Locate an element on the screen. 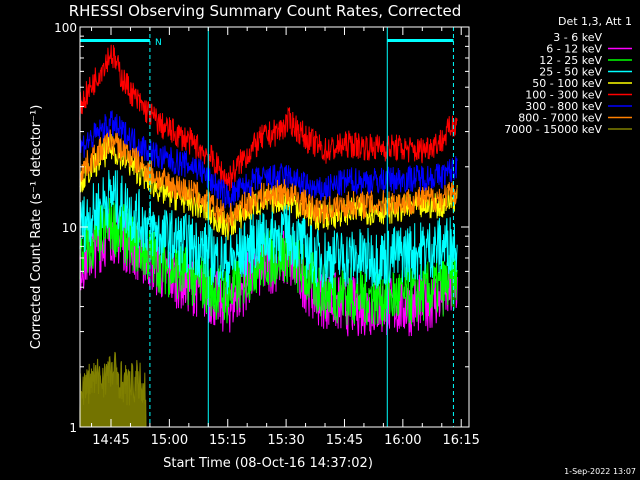 This screenshot has height=480, width=640. legend-label: 100 - 300 keV is located at coordinates (563, 95).